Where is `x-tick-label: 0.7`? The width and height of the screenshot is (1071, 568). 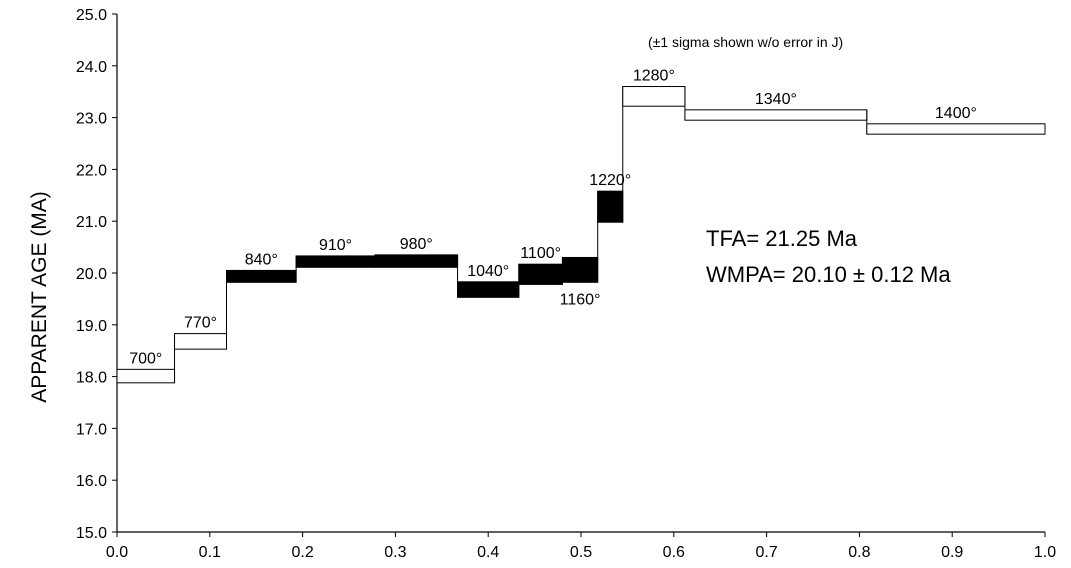 x-tick-label: 0.7 is located at coordinates (766, 552).